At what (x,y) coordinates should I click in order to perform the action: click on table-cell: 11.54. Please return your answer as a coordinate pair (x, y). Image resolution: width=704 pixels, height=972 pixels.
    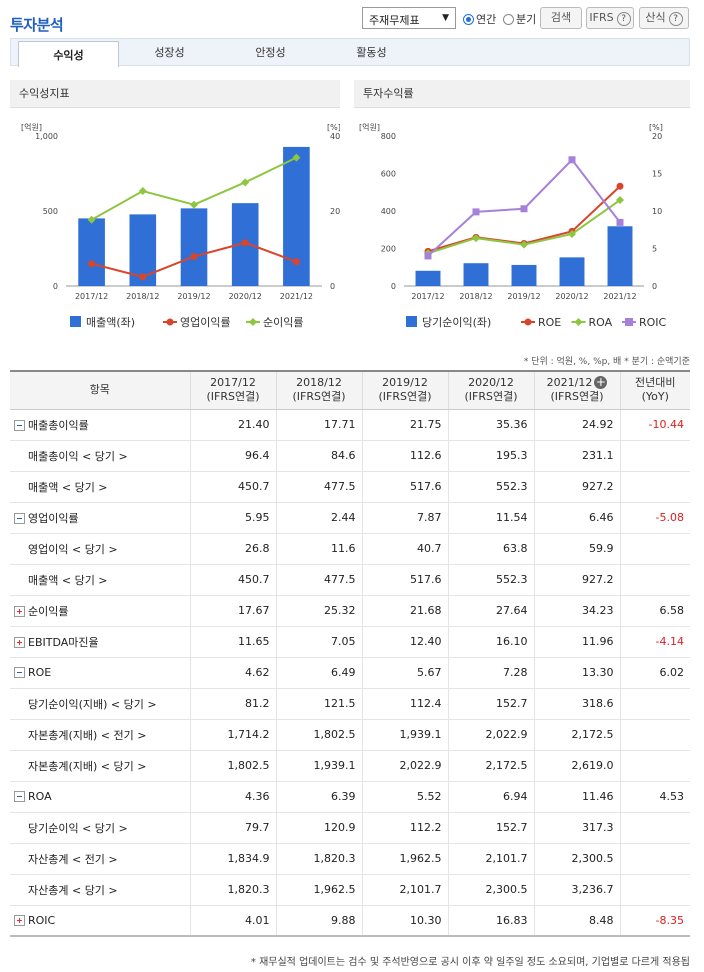
    Looking at the image, I should click on (490, 518).